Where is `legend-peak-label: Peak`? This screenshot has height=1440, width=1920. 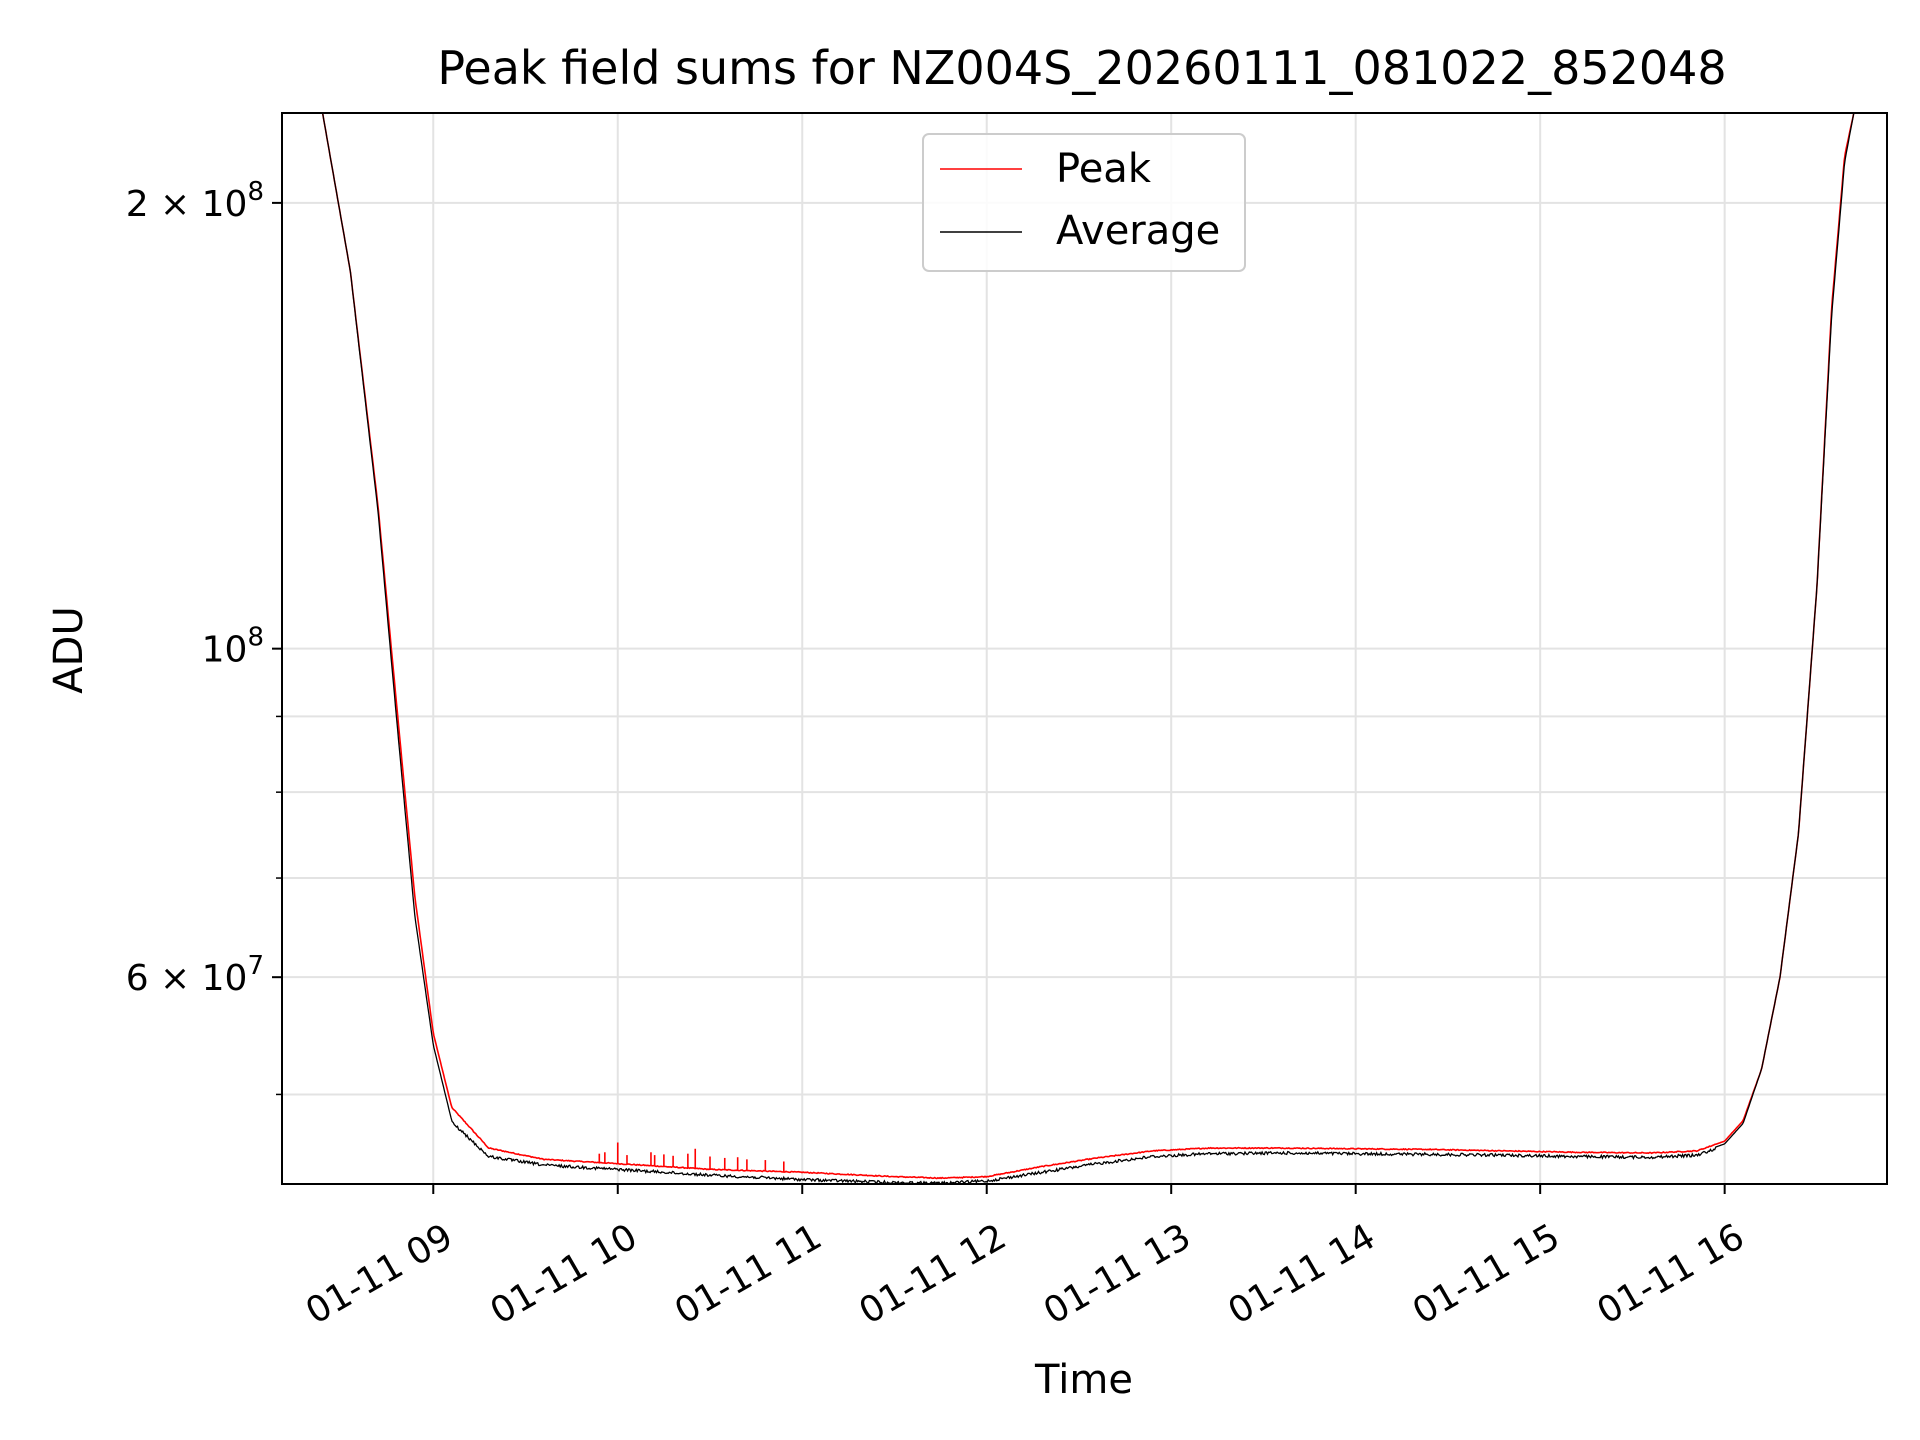
legend-peak-label: Peak is located at coordinates (1104, 169).